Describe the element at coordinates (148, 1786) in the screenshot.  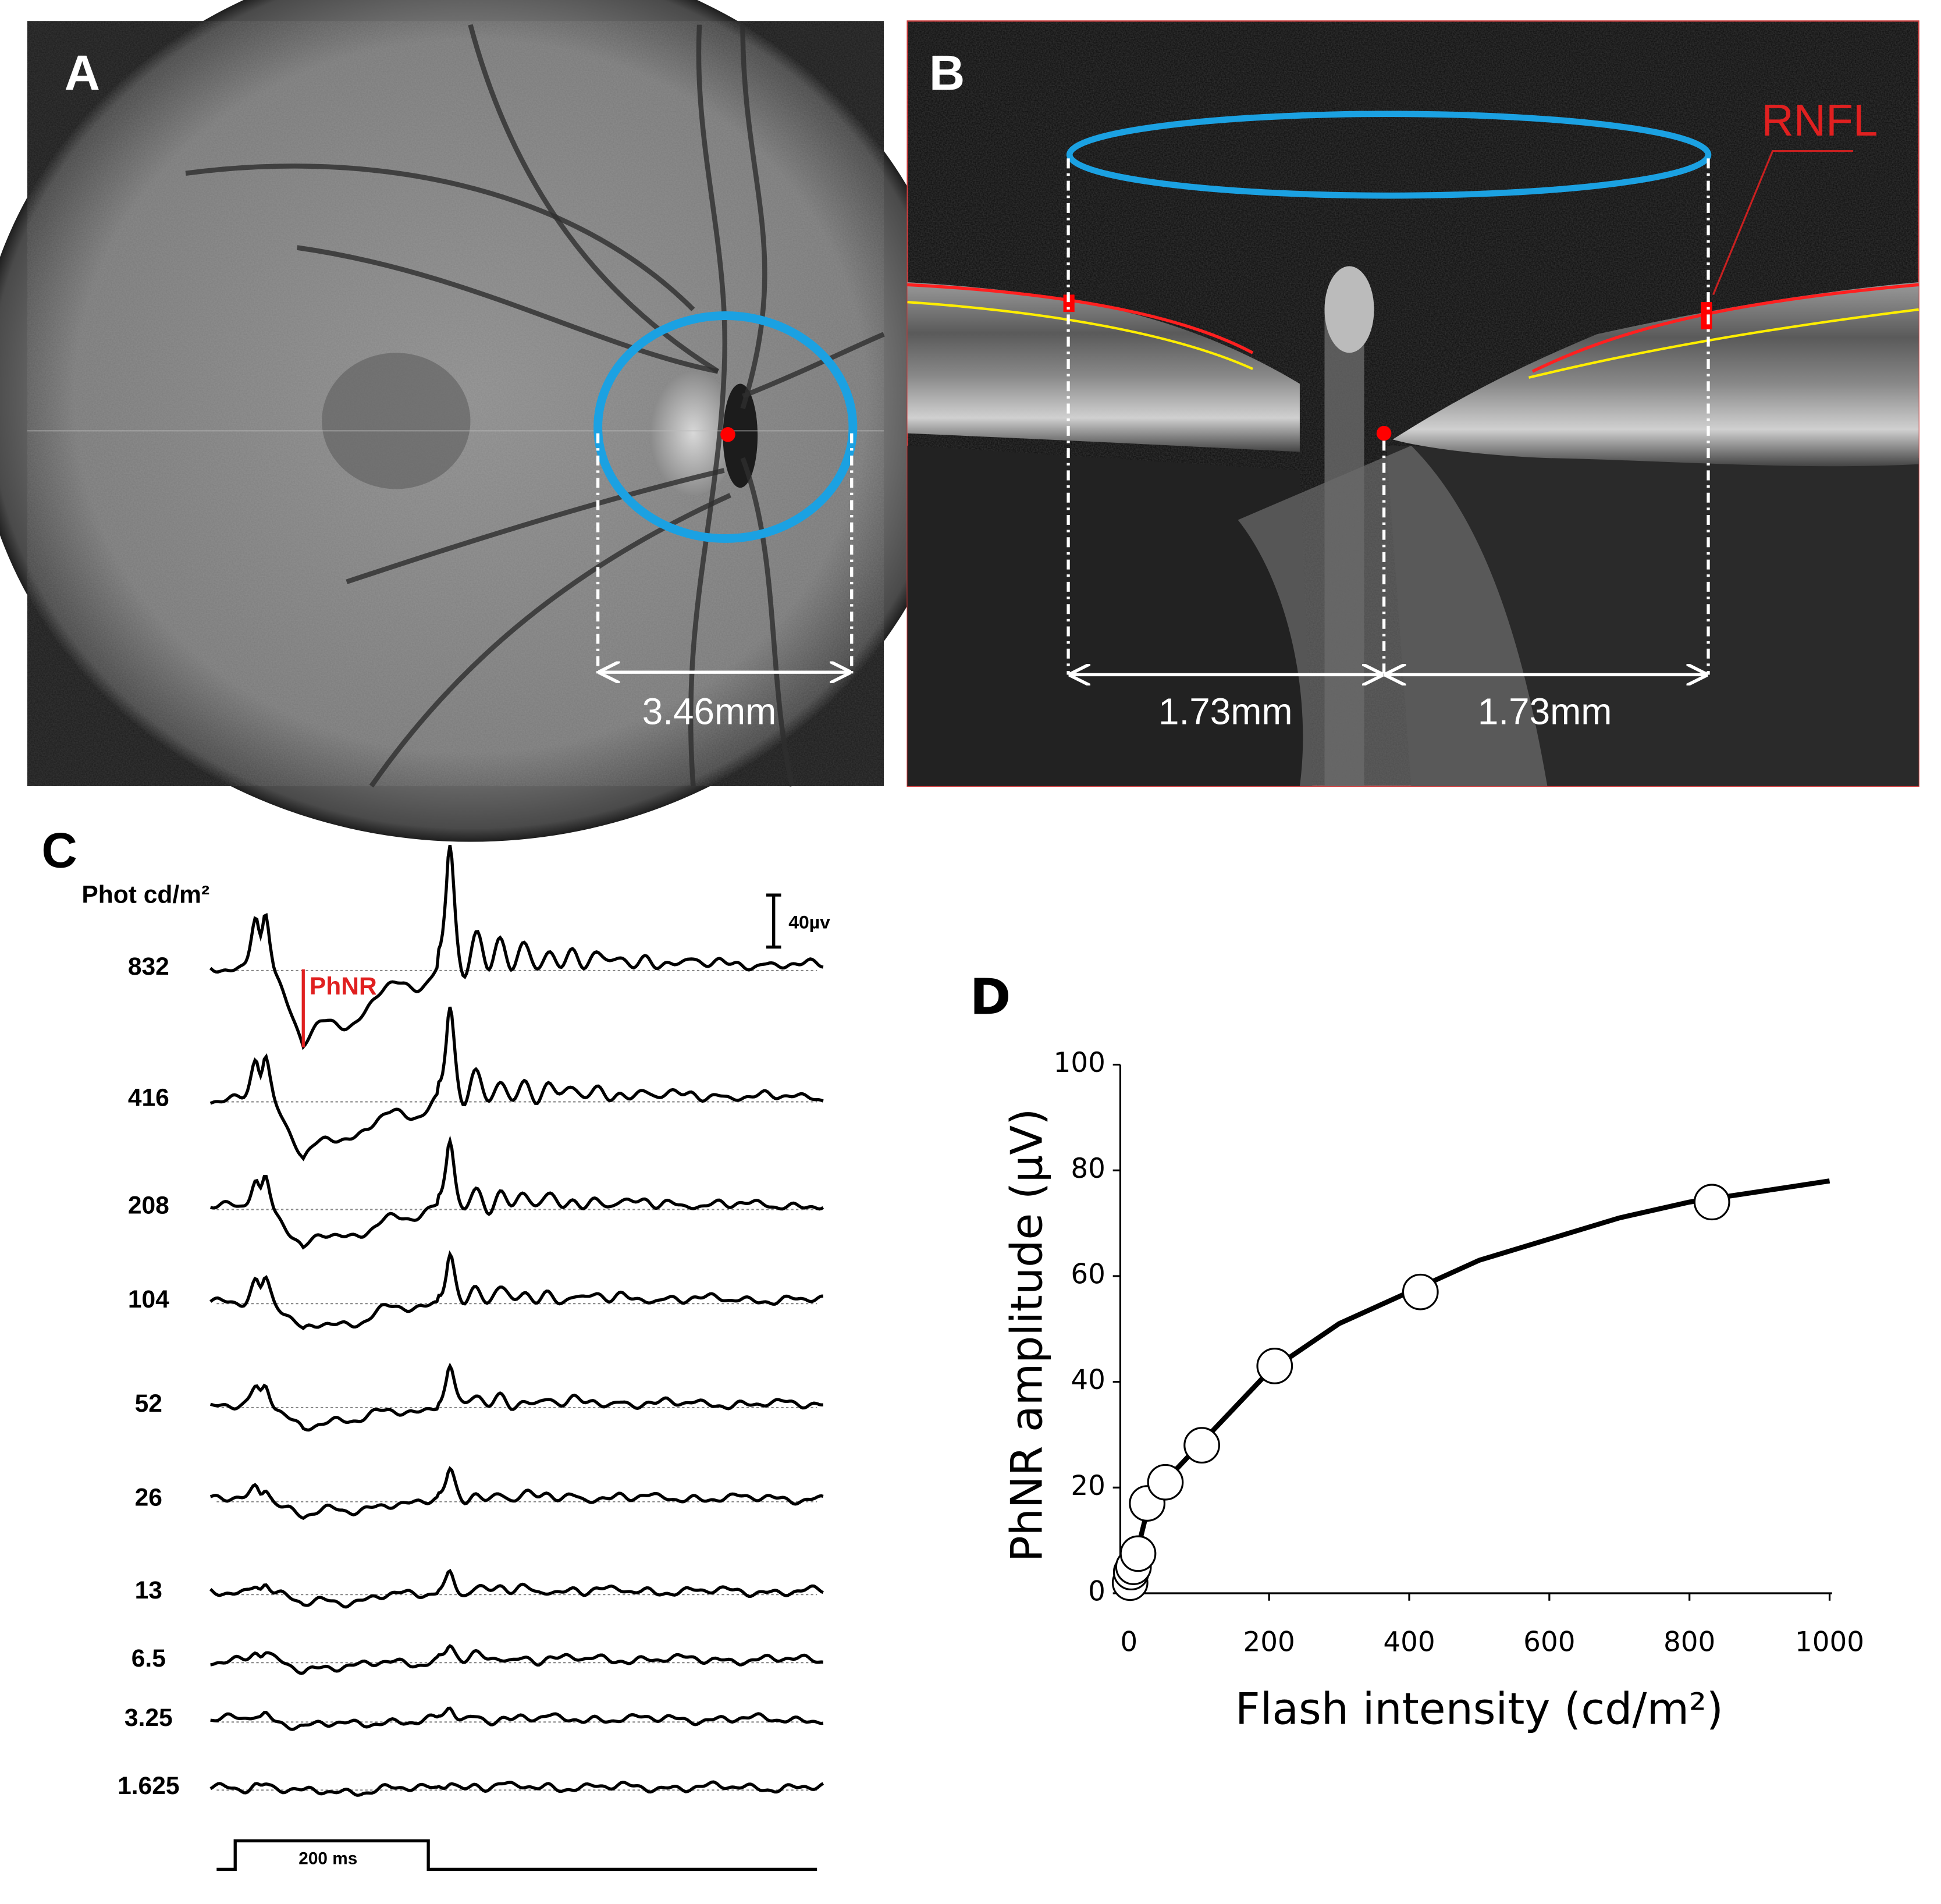
I see `intensity-label: 1.625` at that location.